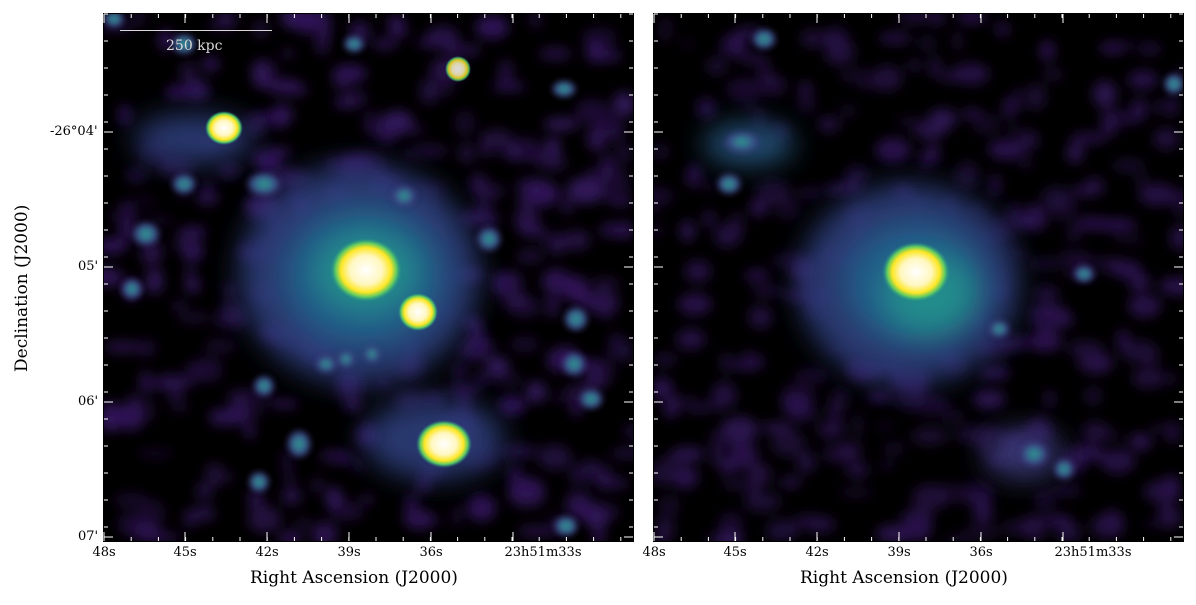 This screenshot has height=605, width=1196. I want to click on right-x-axis-label: Right Ascension (J2000), so click(904, 578).